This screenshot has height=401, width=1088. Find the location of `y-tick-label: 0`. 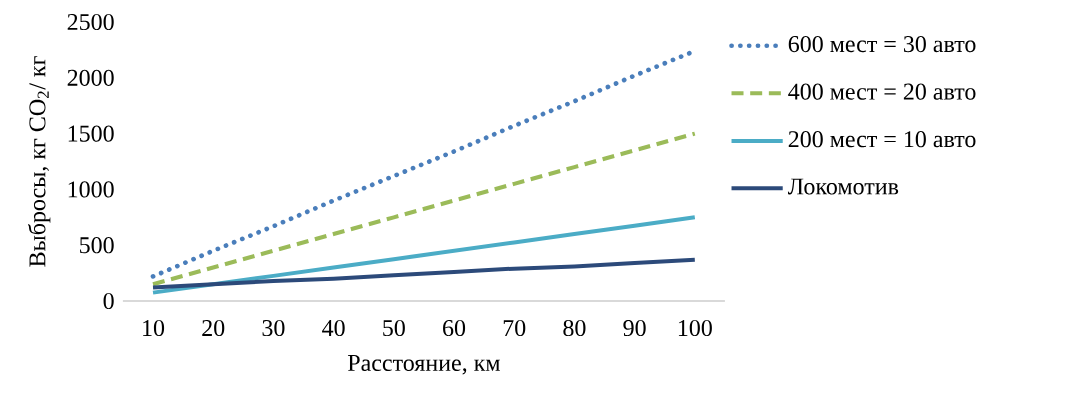

y-tick-label: 0 is located at coordinates (108, 301).